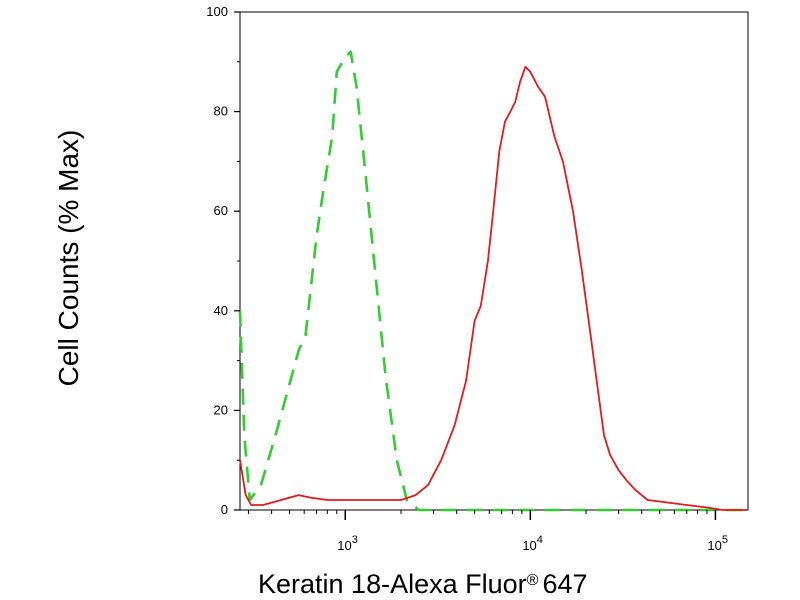 This screenshot has height=600, width=800. I want to click on x-tick-label: 10³, so click(347, 543).